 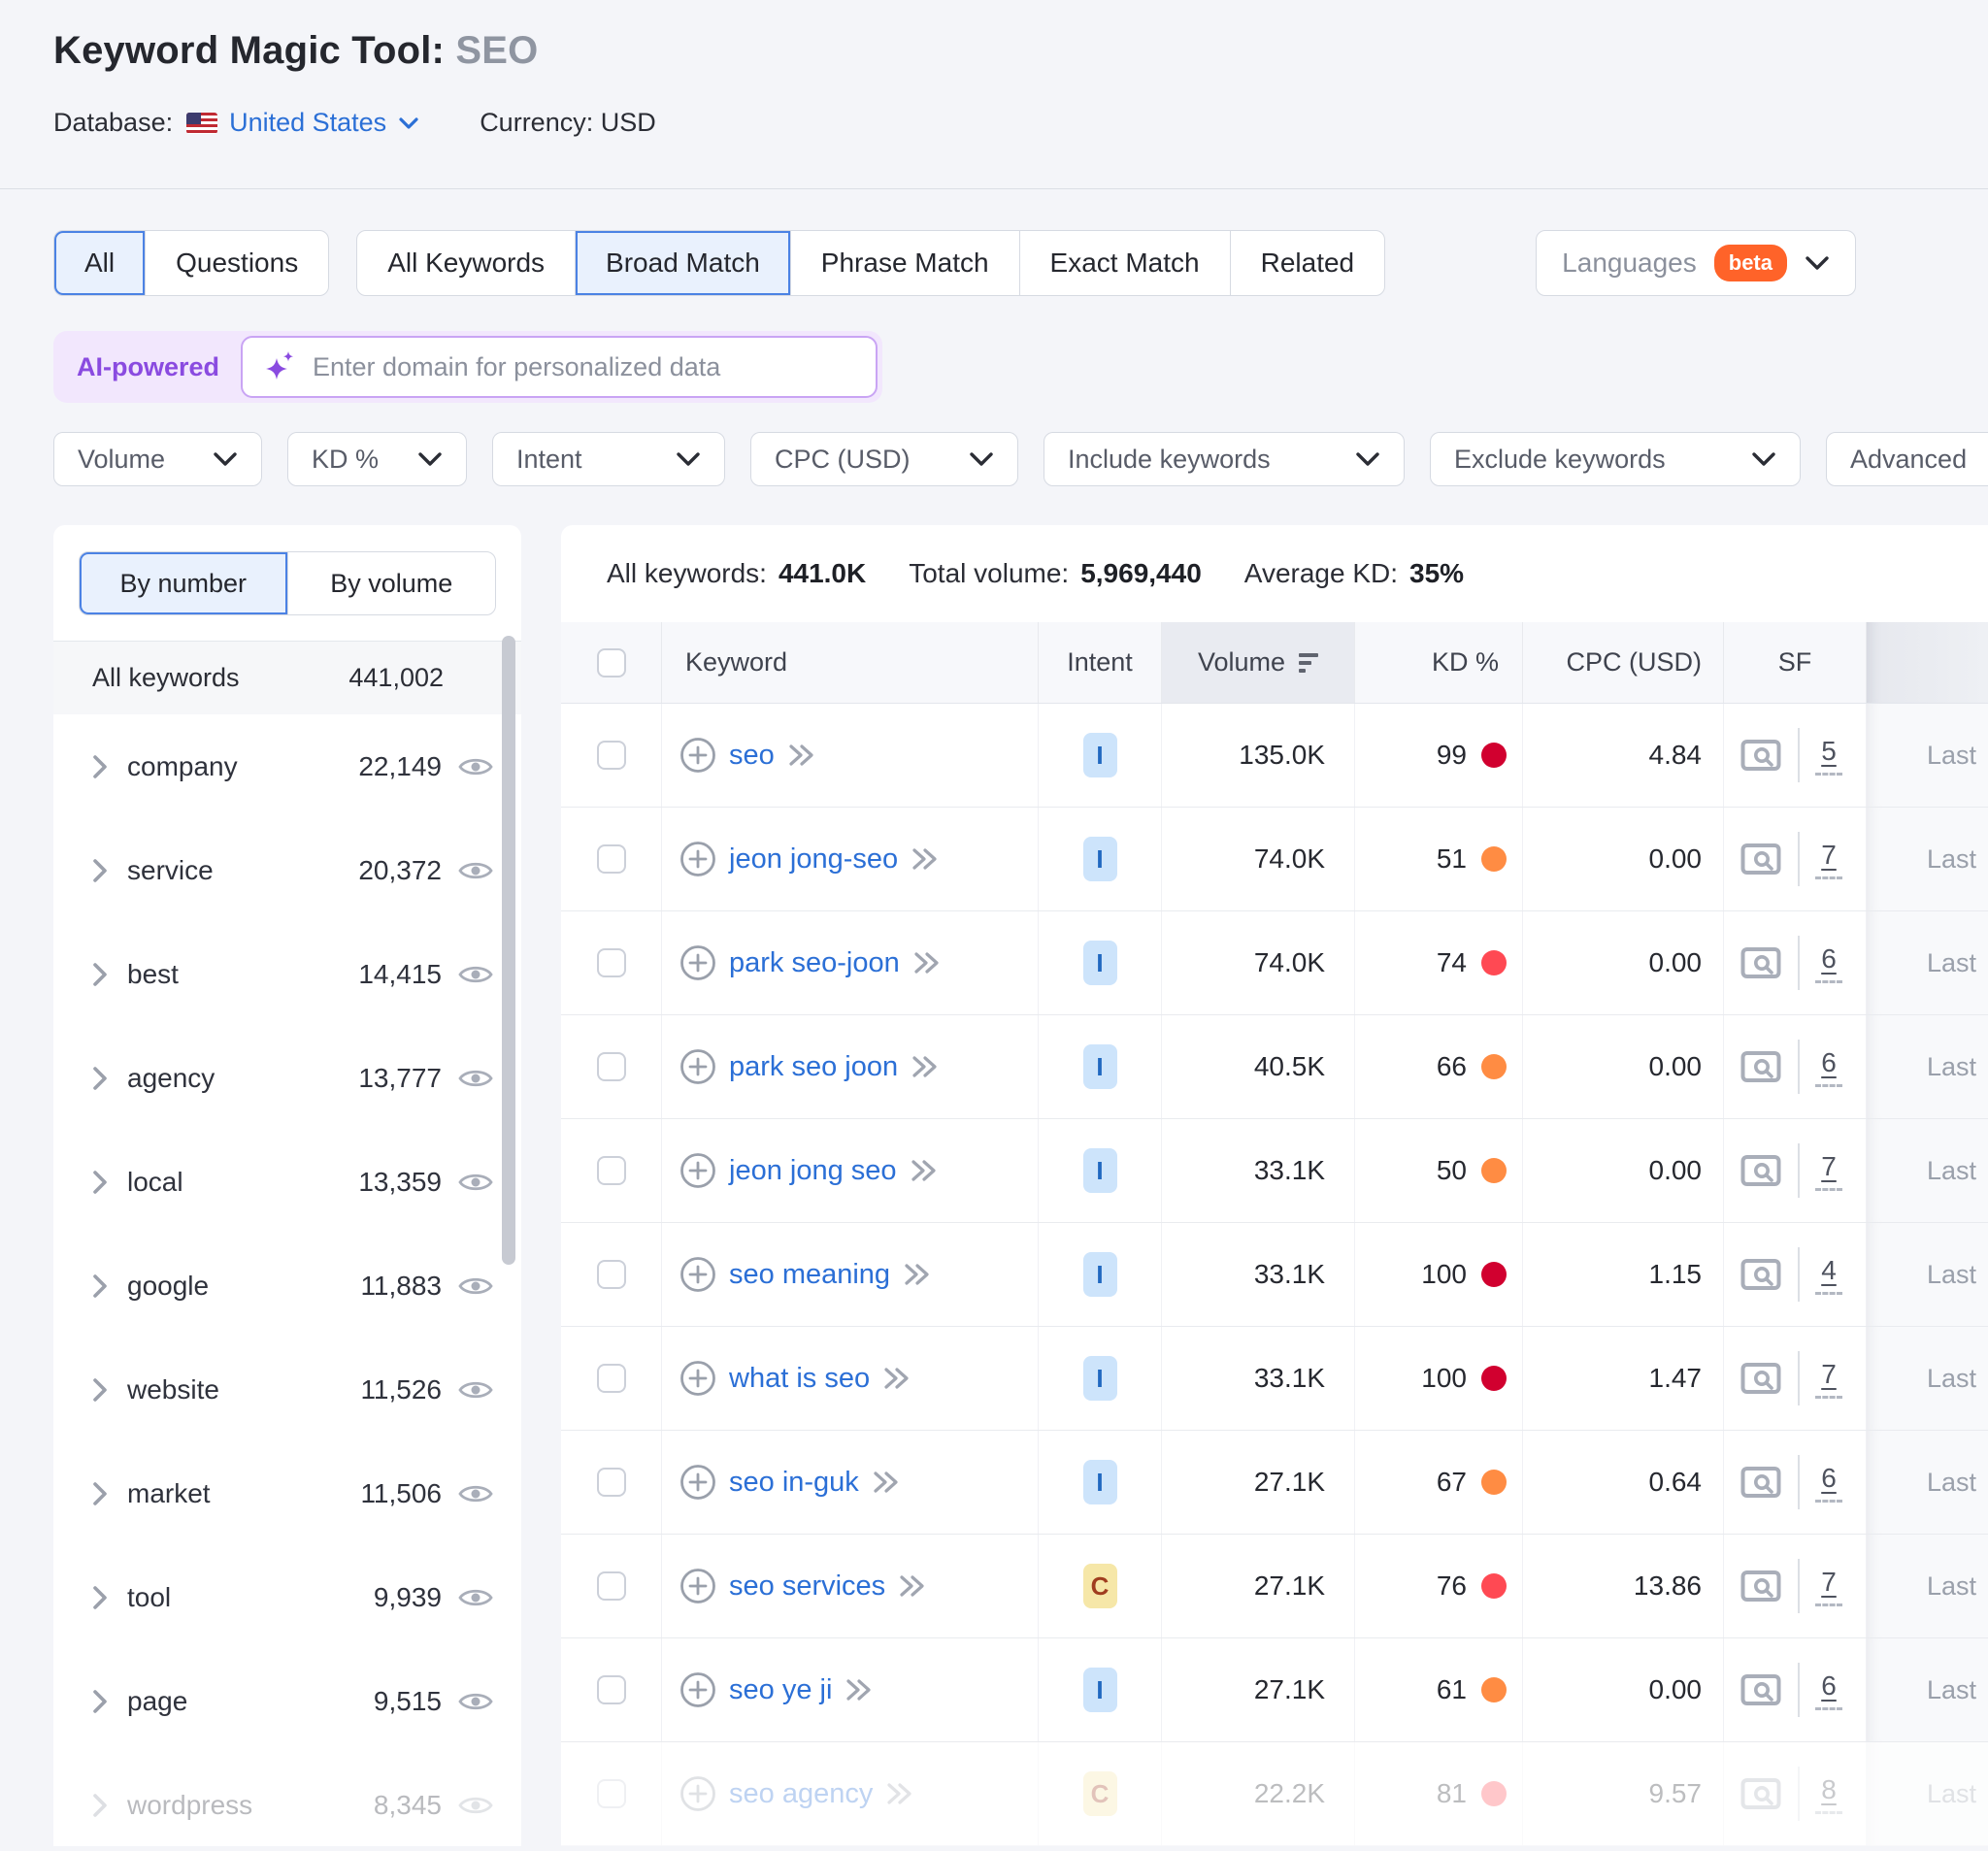 What do you see at coordinates (808, 1586) in the screenshot?
I see `keyword-link: seo services` at bounding box center [808, 1586].